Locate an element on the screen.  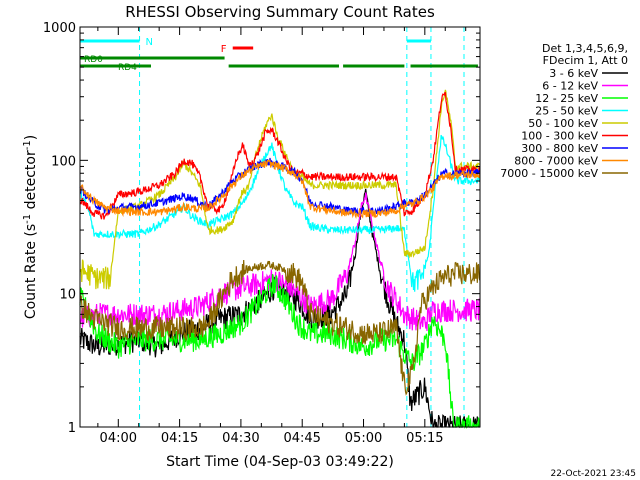
x-tick-label-3: 04:45 is located at coordinates (301, 438).